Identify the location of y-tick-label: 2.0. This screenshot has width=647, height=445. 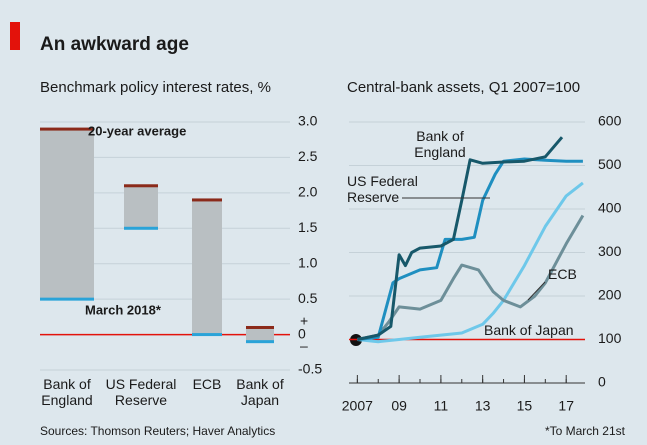
(308, 192).